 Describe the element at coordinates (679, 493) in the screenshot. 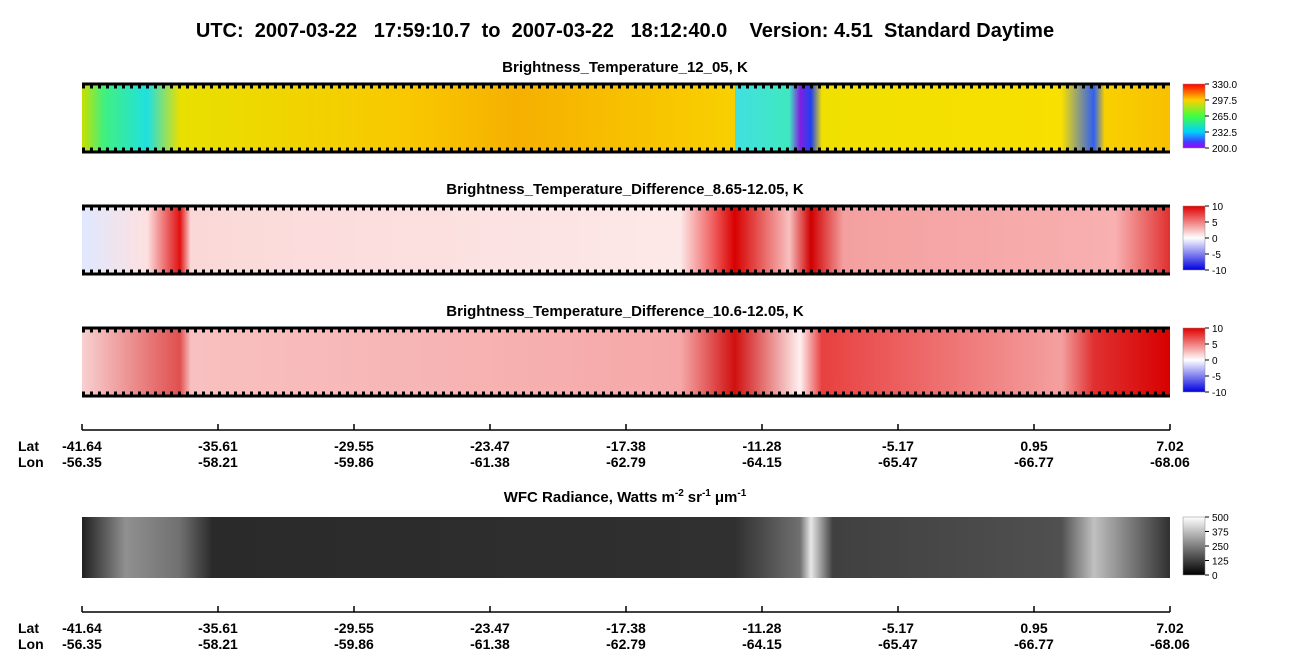

I see `superscript: -2` at that location.